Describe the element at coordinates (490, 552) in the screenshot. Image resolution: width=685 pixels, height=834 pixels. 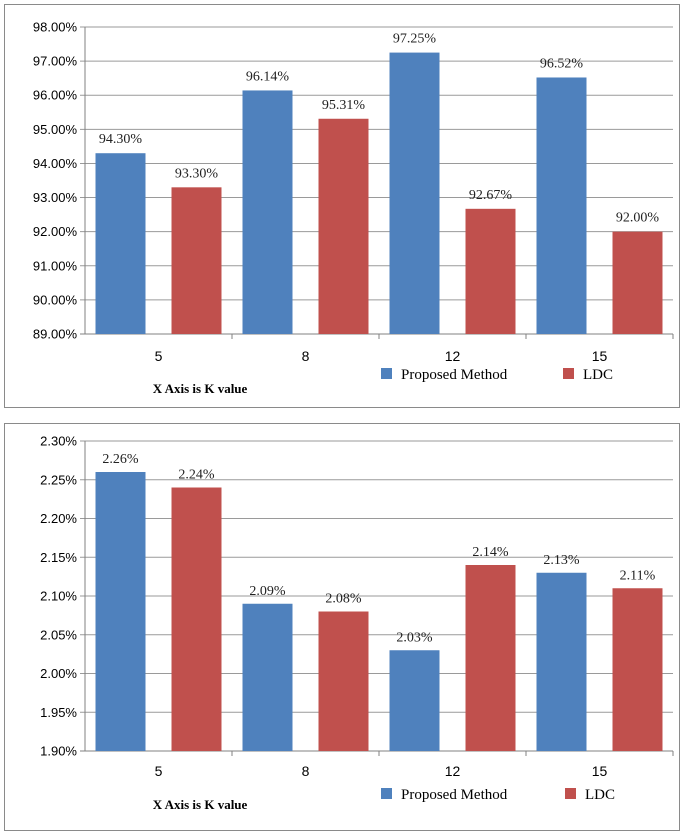
I see `data-label: 2.14%` at that location.